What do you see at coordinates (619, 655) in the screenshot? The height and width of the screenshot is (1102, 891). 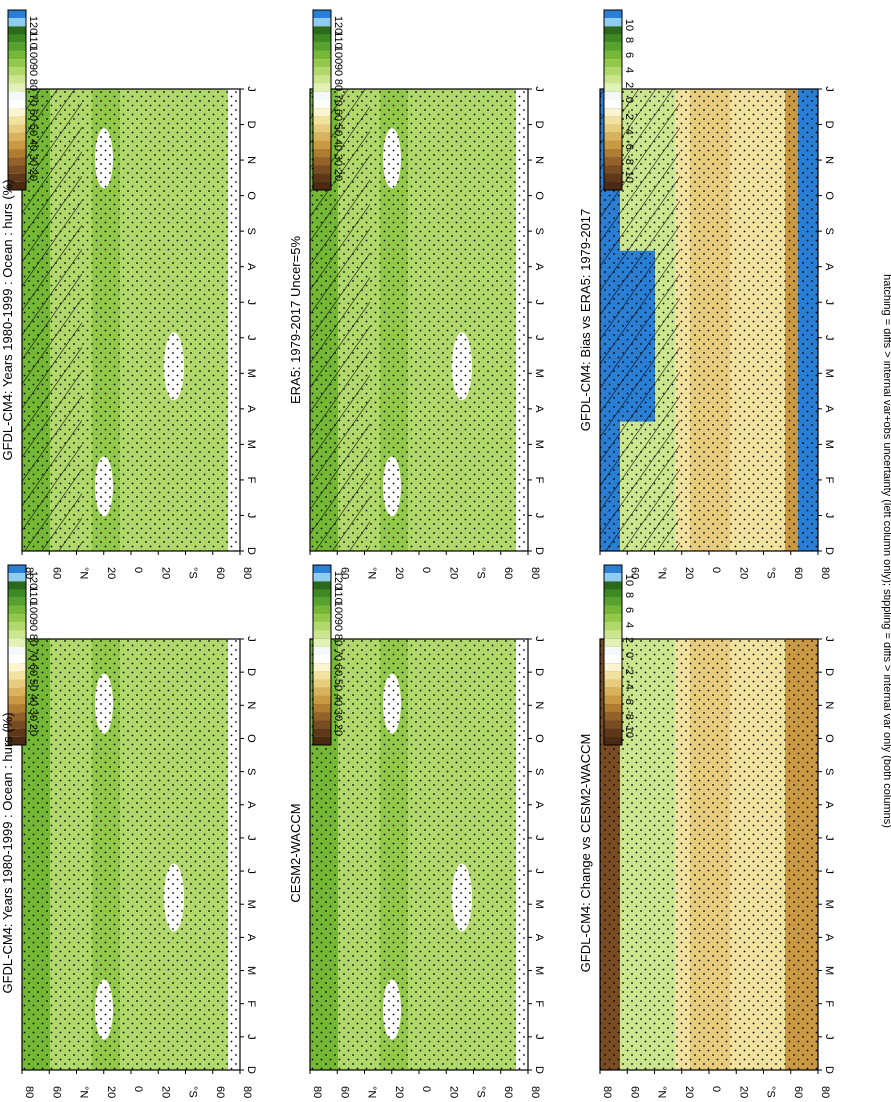 I see `colorbar-6: 10 8 6 4 2 0 -2 -4 -6 -8 -10` at bounding box center [619, 655].